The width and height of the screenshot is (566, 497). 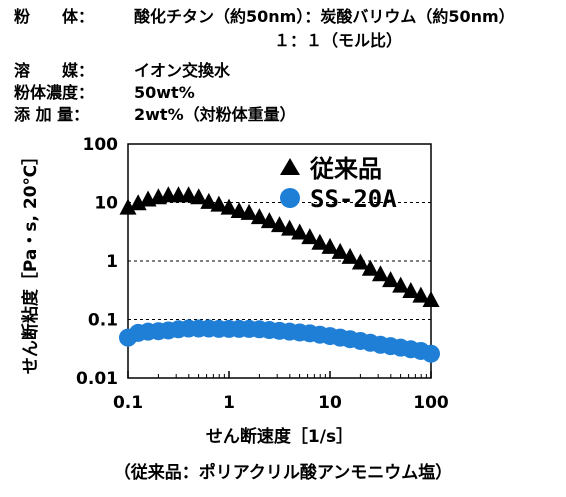 What do you see at coordinates (122, 71) in the screenshot?
I see `condition-row: 溶 媒： イオン交換水` at bounding box center [122, 71].